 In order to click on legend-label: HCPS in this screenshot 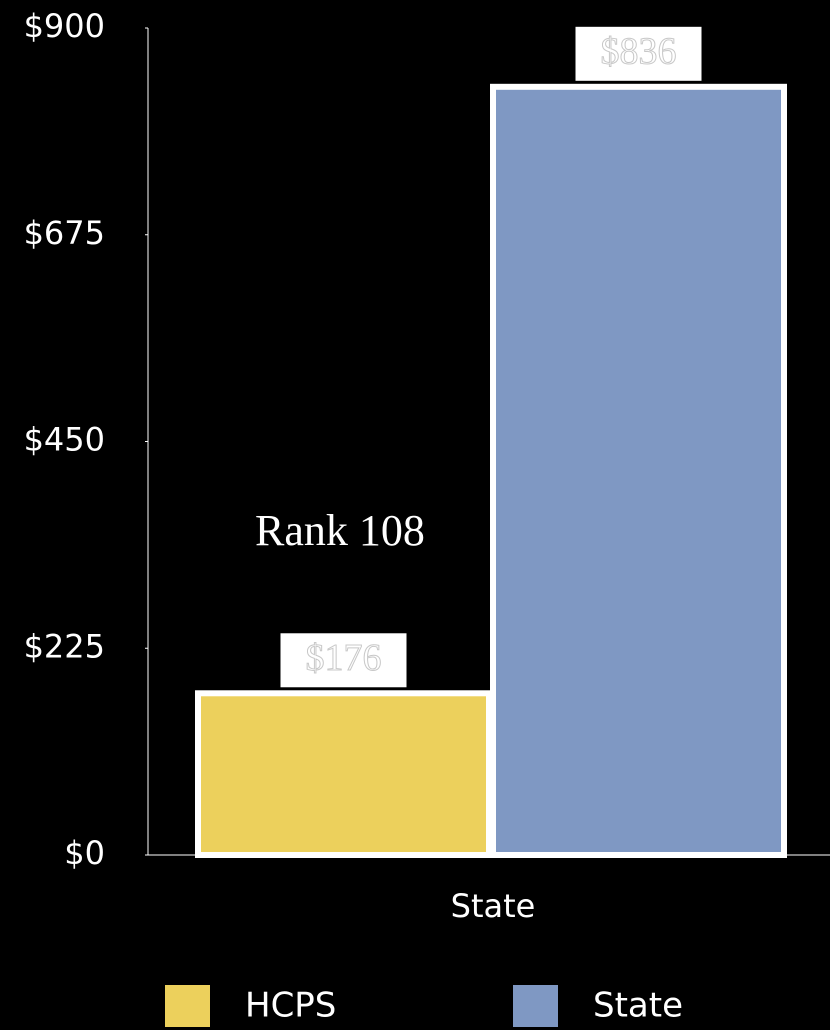, I will do `click(290, 1006)`.